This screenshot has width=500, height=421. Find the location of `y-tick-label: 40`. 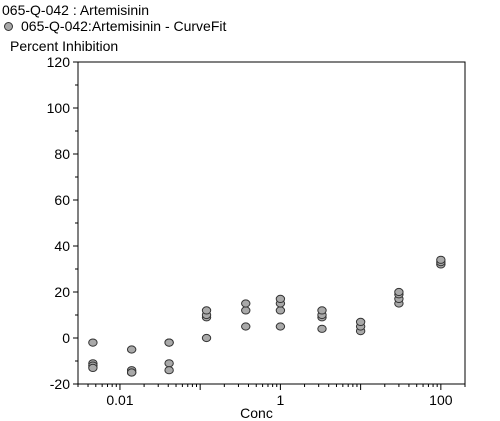

y-tick-label: 40 is located at coordinates (62, 246).